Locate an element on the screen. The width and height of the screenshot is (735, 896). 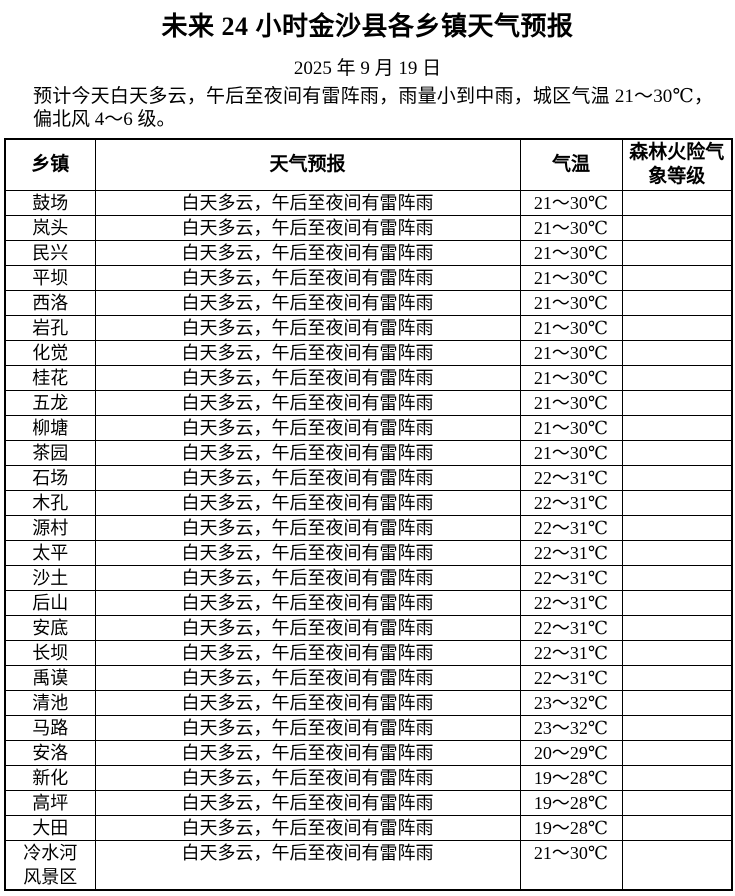
table-row: 沙土 白天多云，午后至夜间有雷阵雨 22～31℃ is located at coordinates (368, 578).